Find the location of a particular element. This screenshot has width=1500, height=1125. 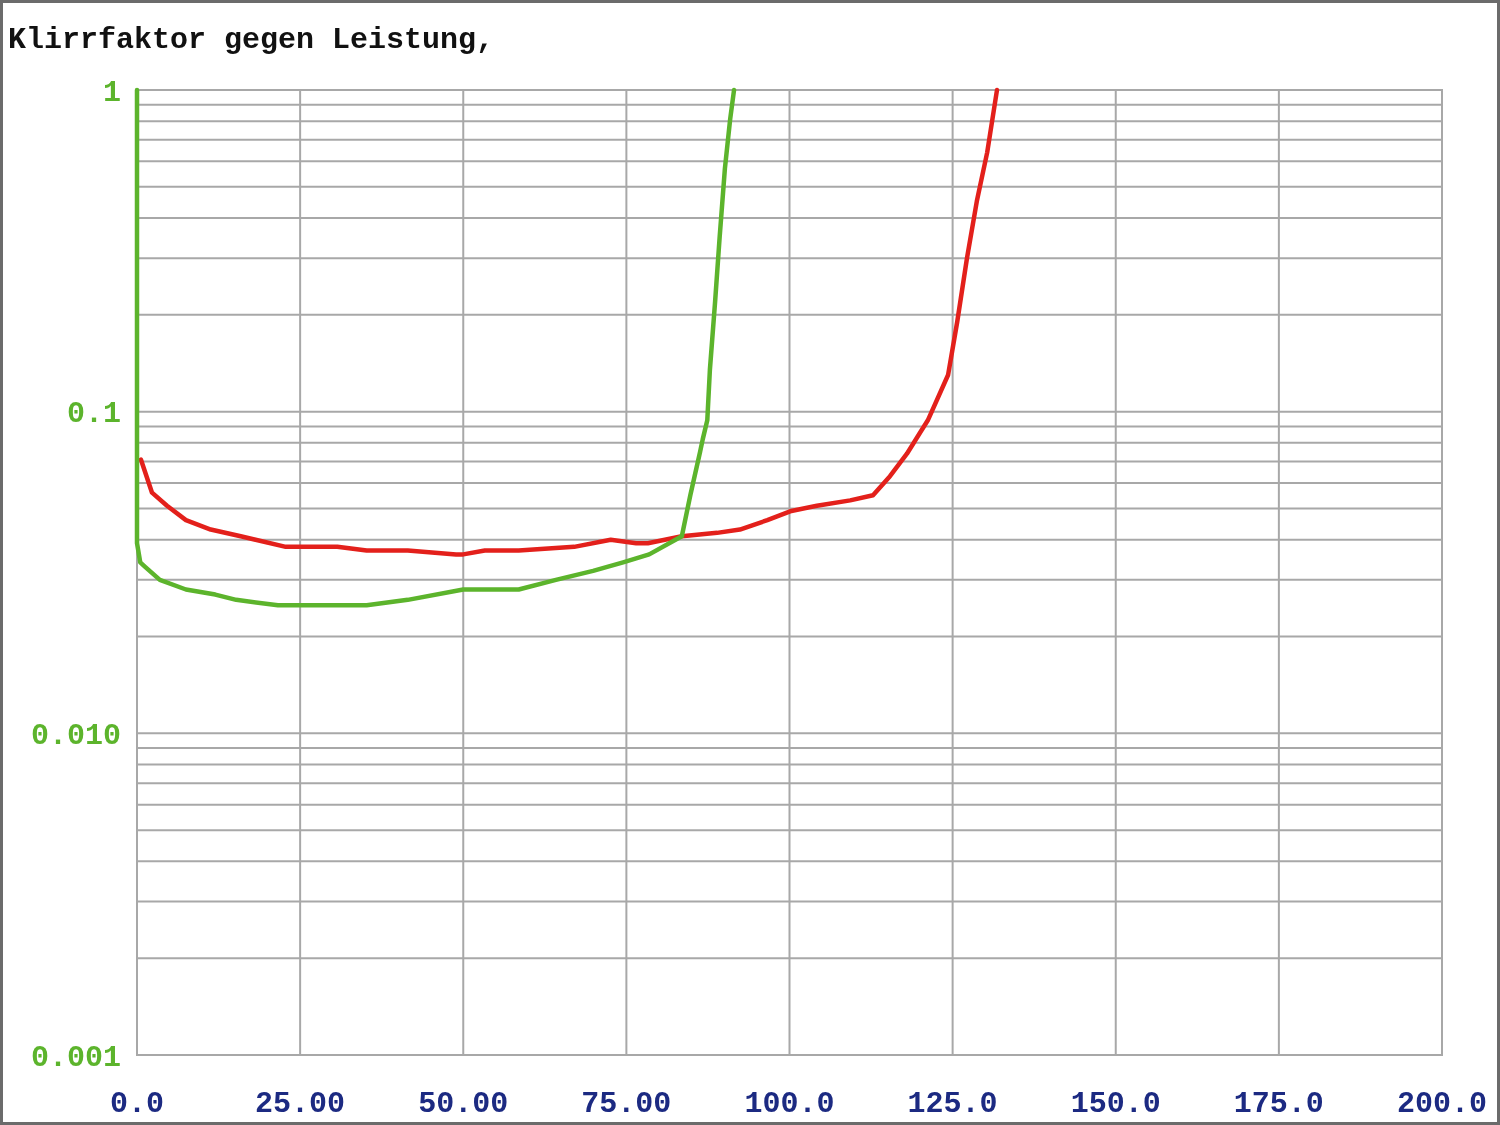

x-tick-label: 100.0 is located at coordinates (789, 1104).